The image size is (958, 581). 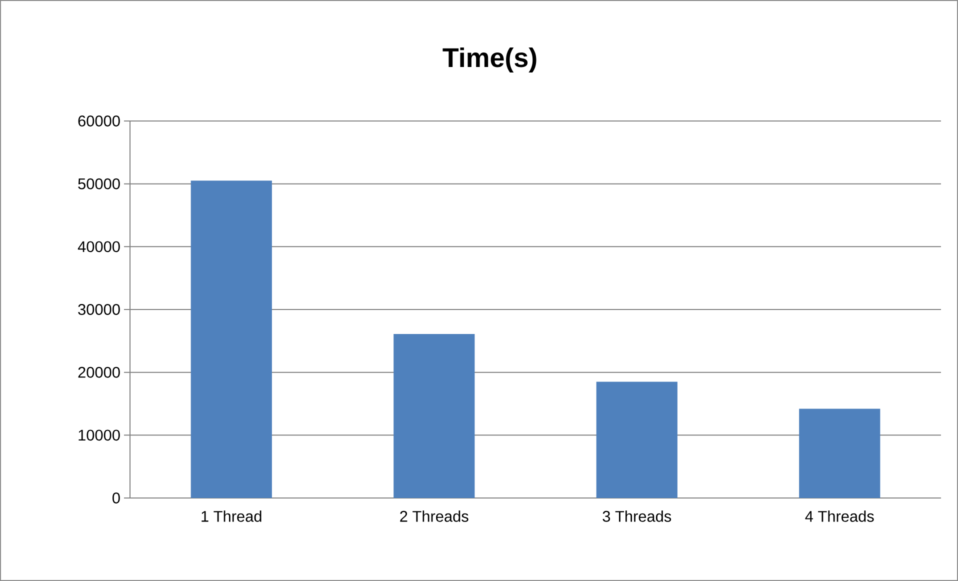 I want to click on y-tick-label: 60000, so click(x=99, y=121).